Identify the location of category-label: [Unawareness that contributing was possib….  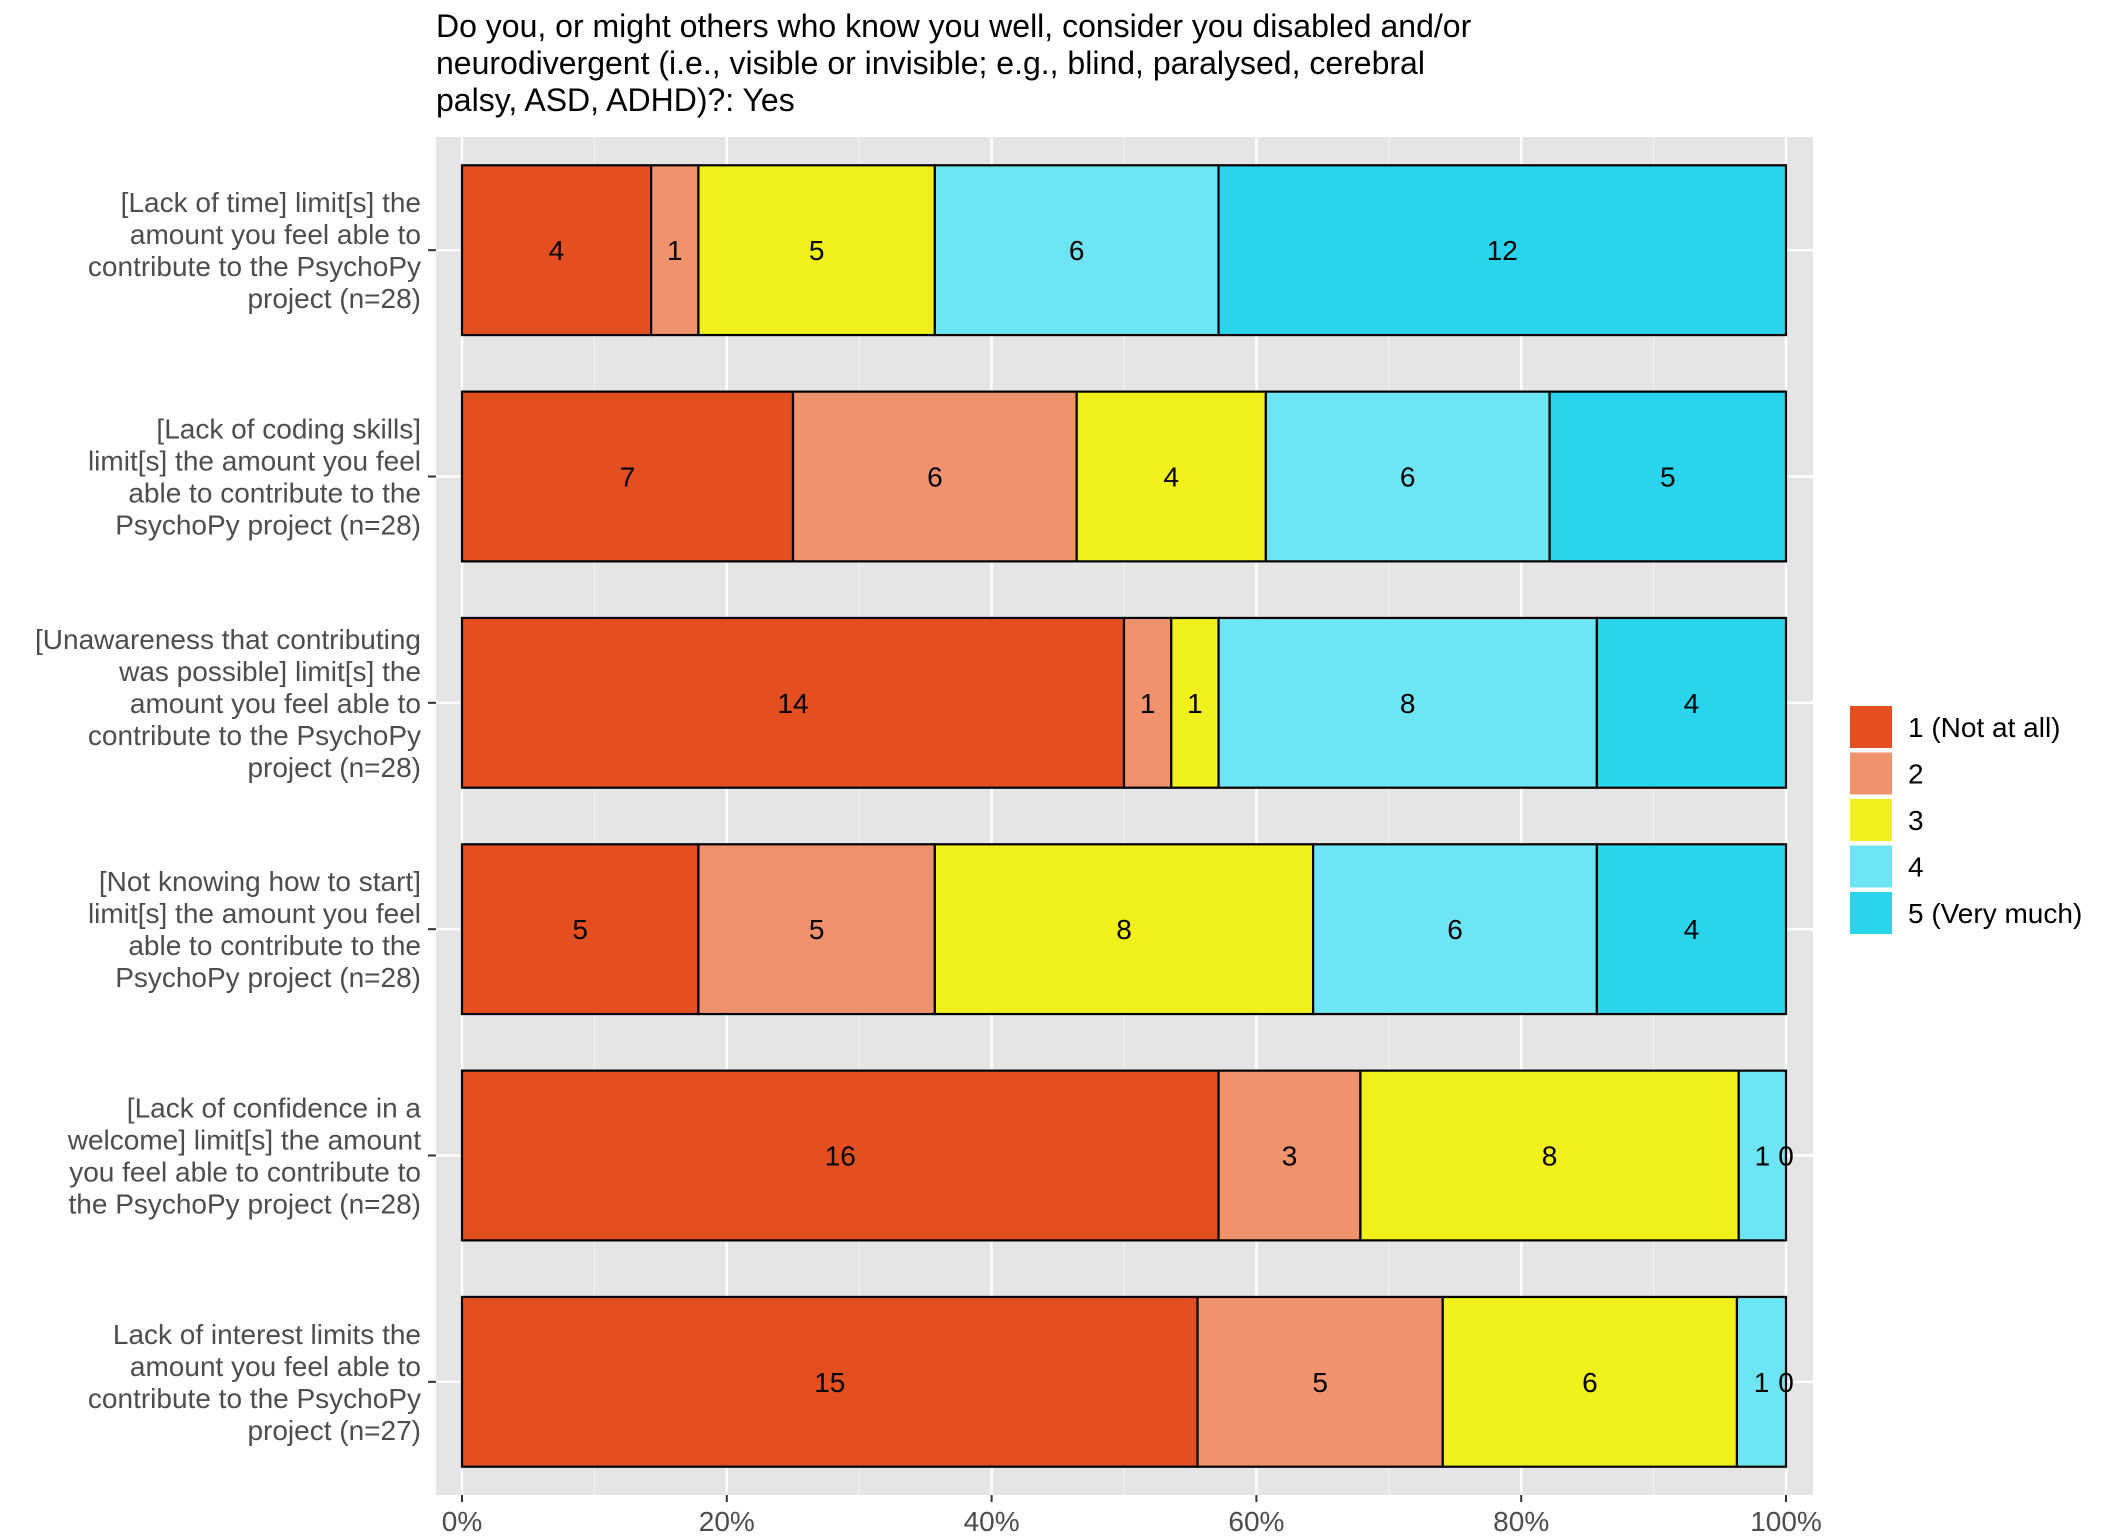
(228, 703).